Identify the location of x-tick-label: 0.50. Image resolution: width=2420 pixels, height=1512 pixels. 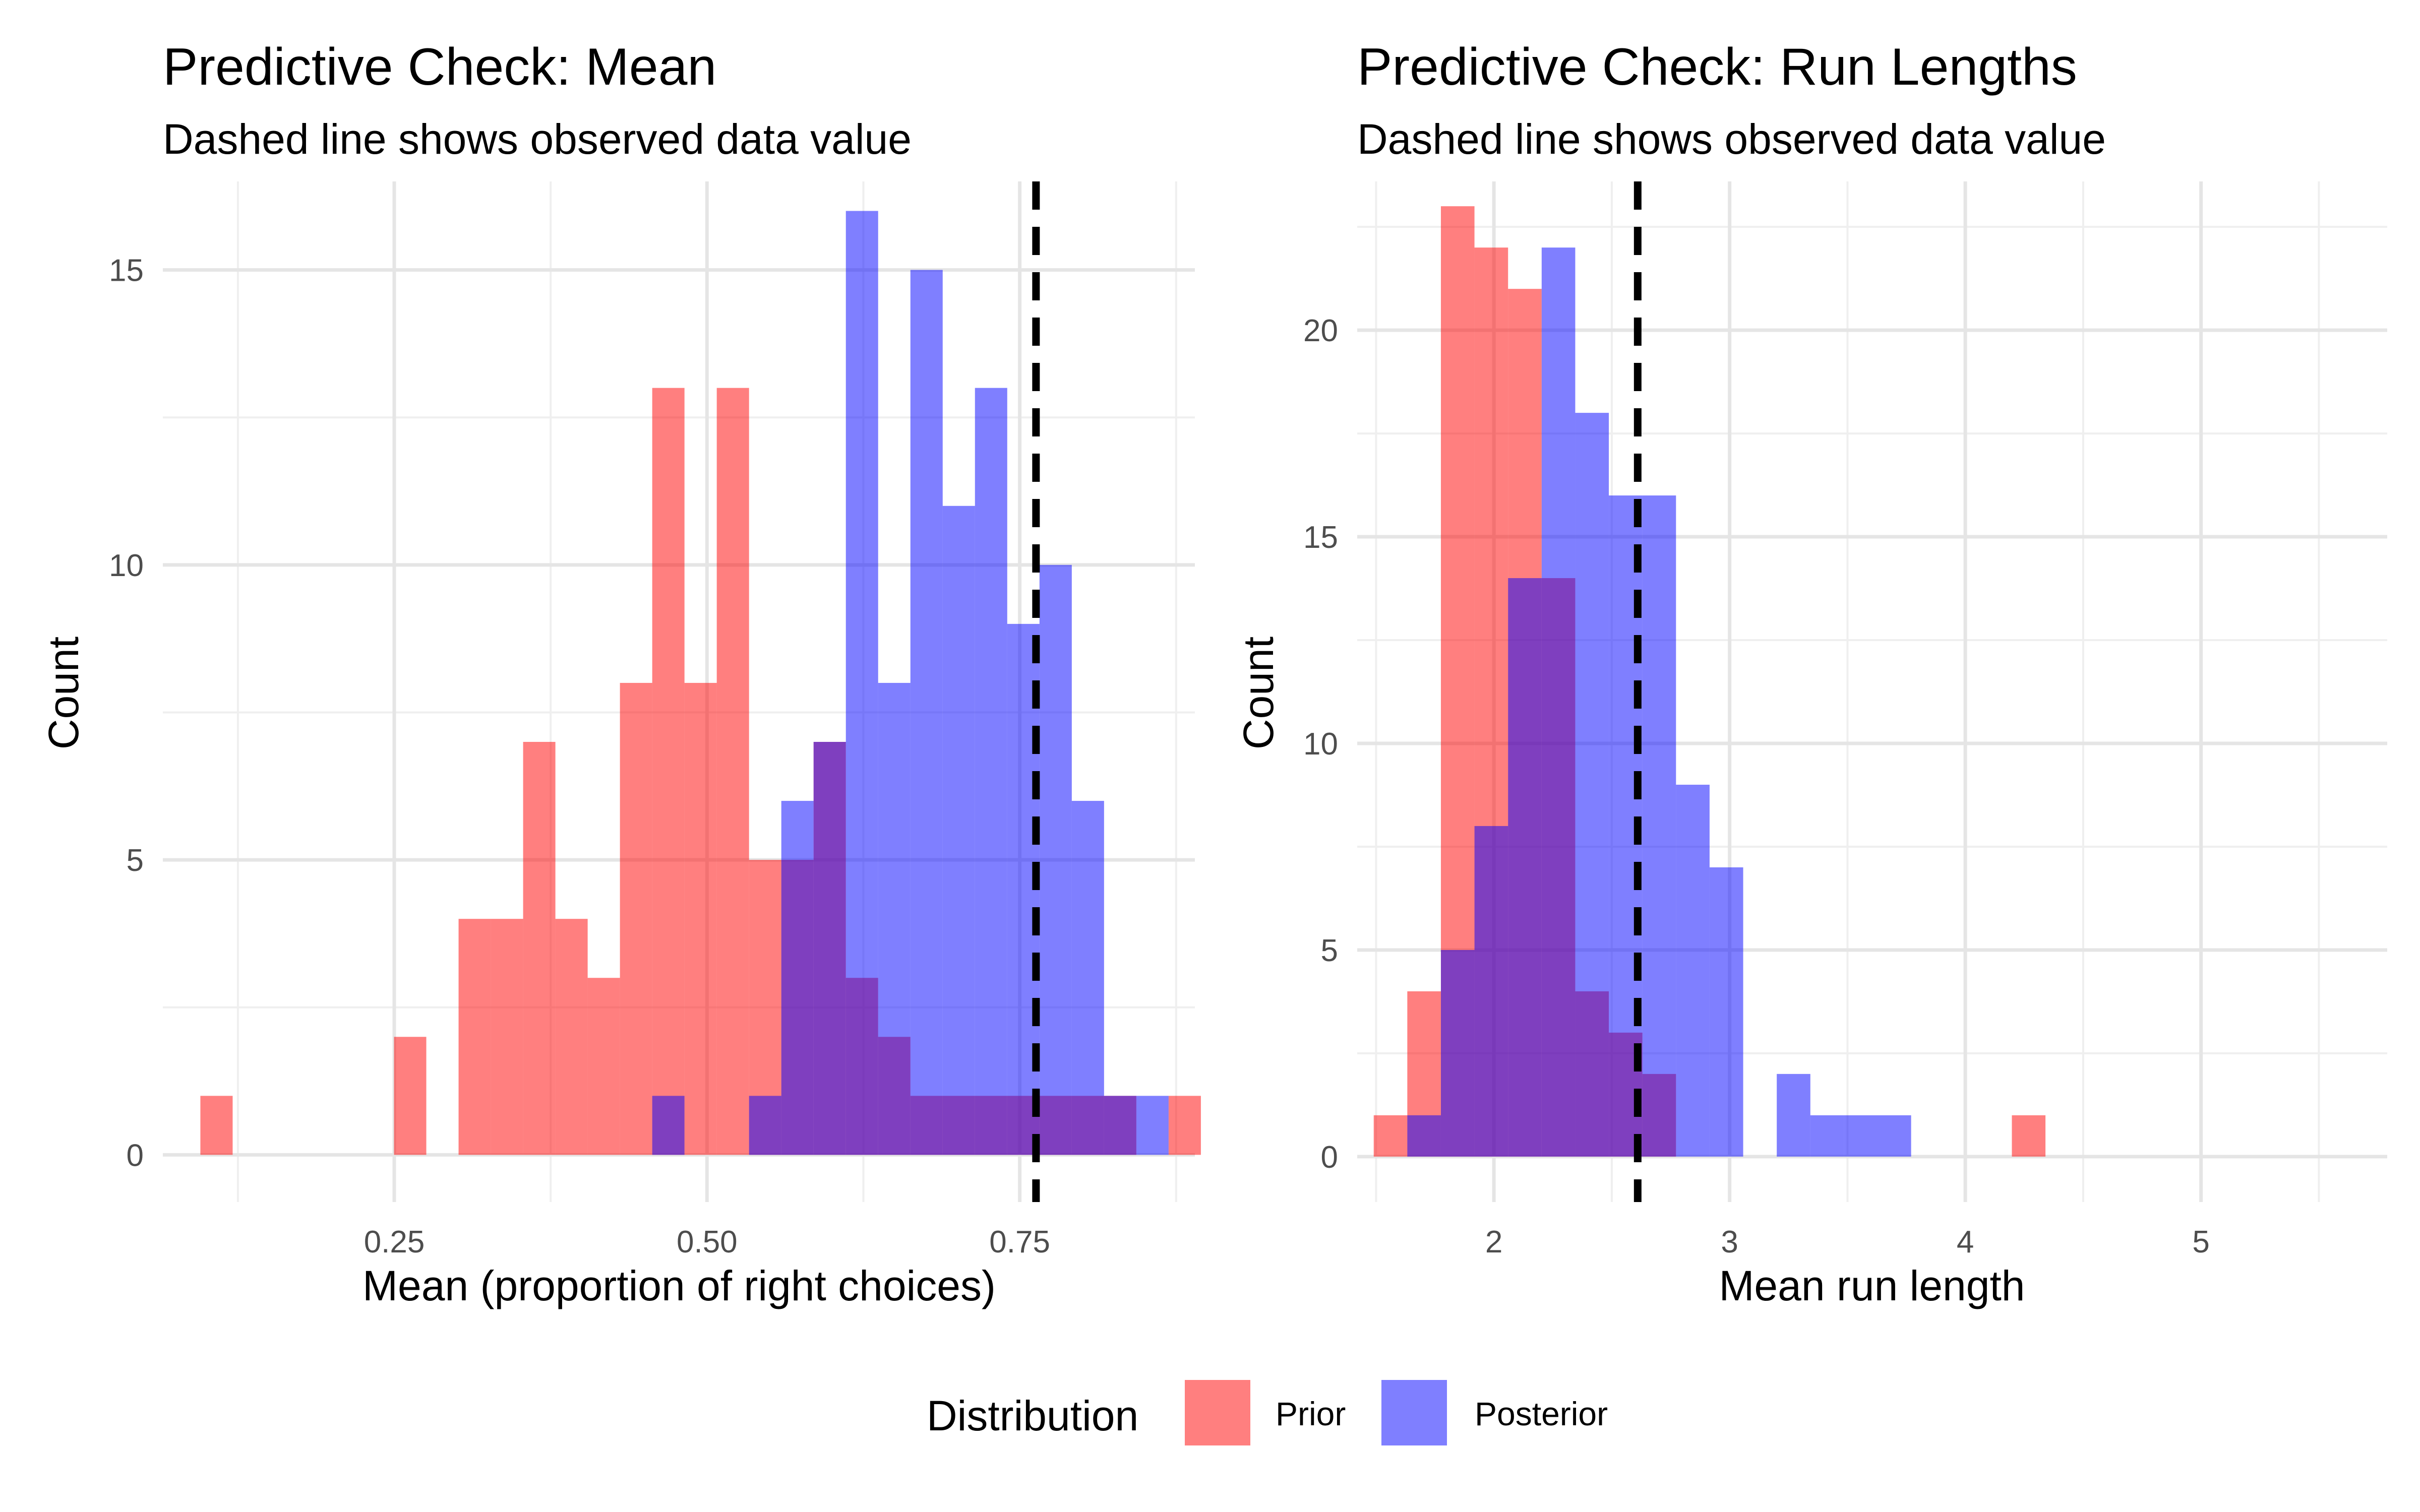
(707, 1242).